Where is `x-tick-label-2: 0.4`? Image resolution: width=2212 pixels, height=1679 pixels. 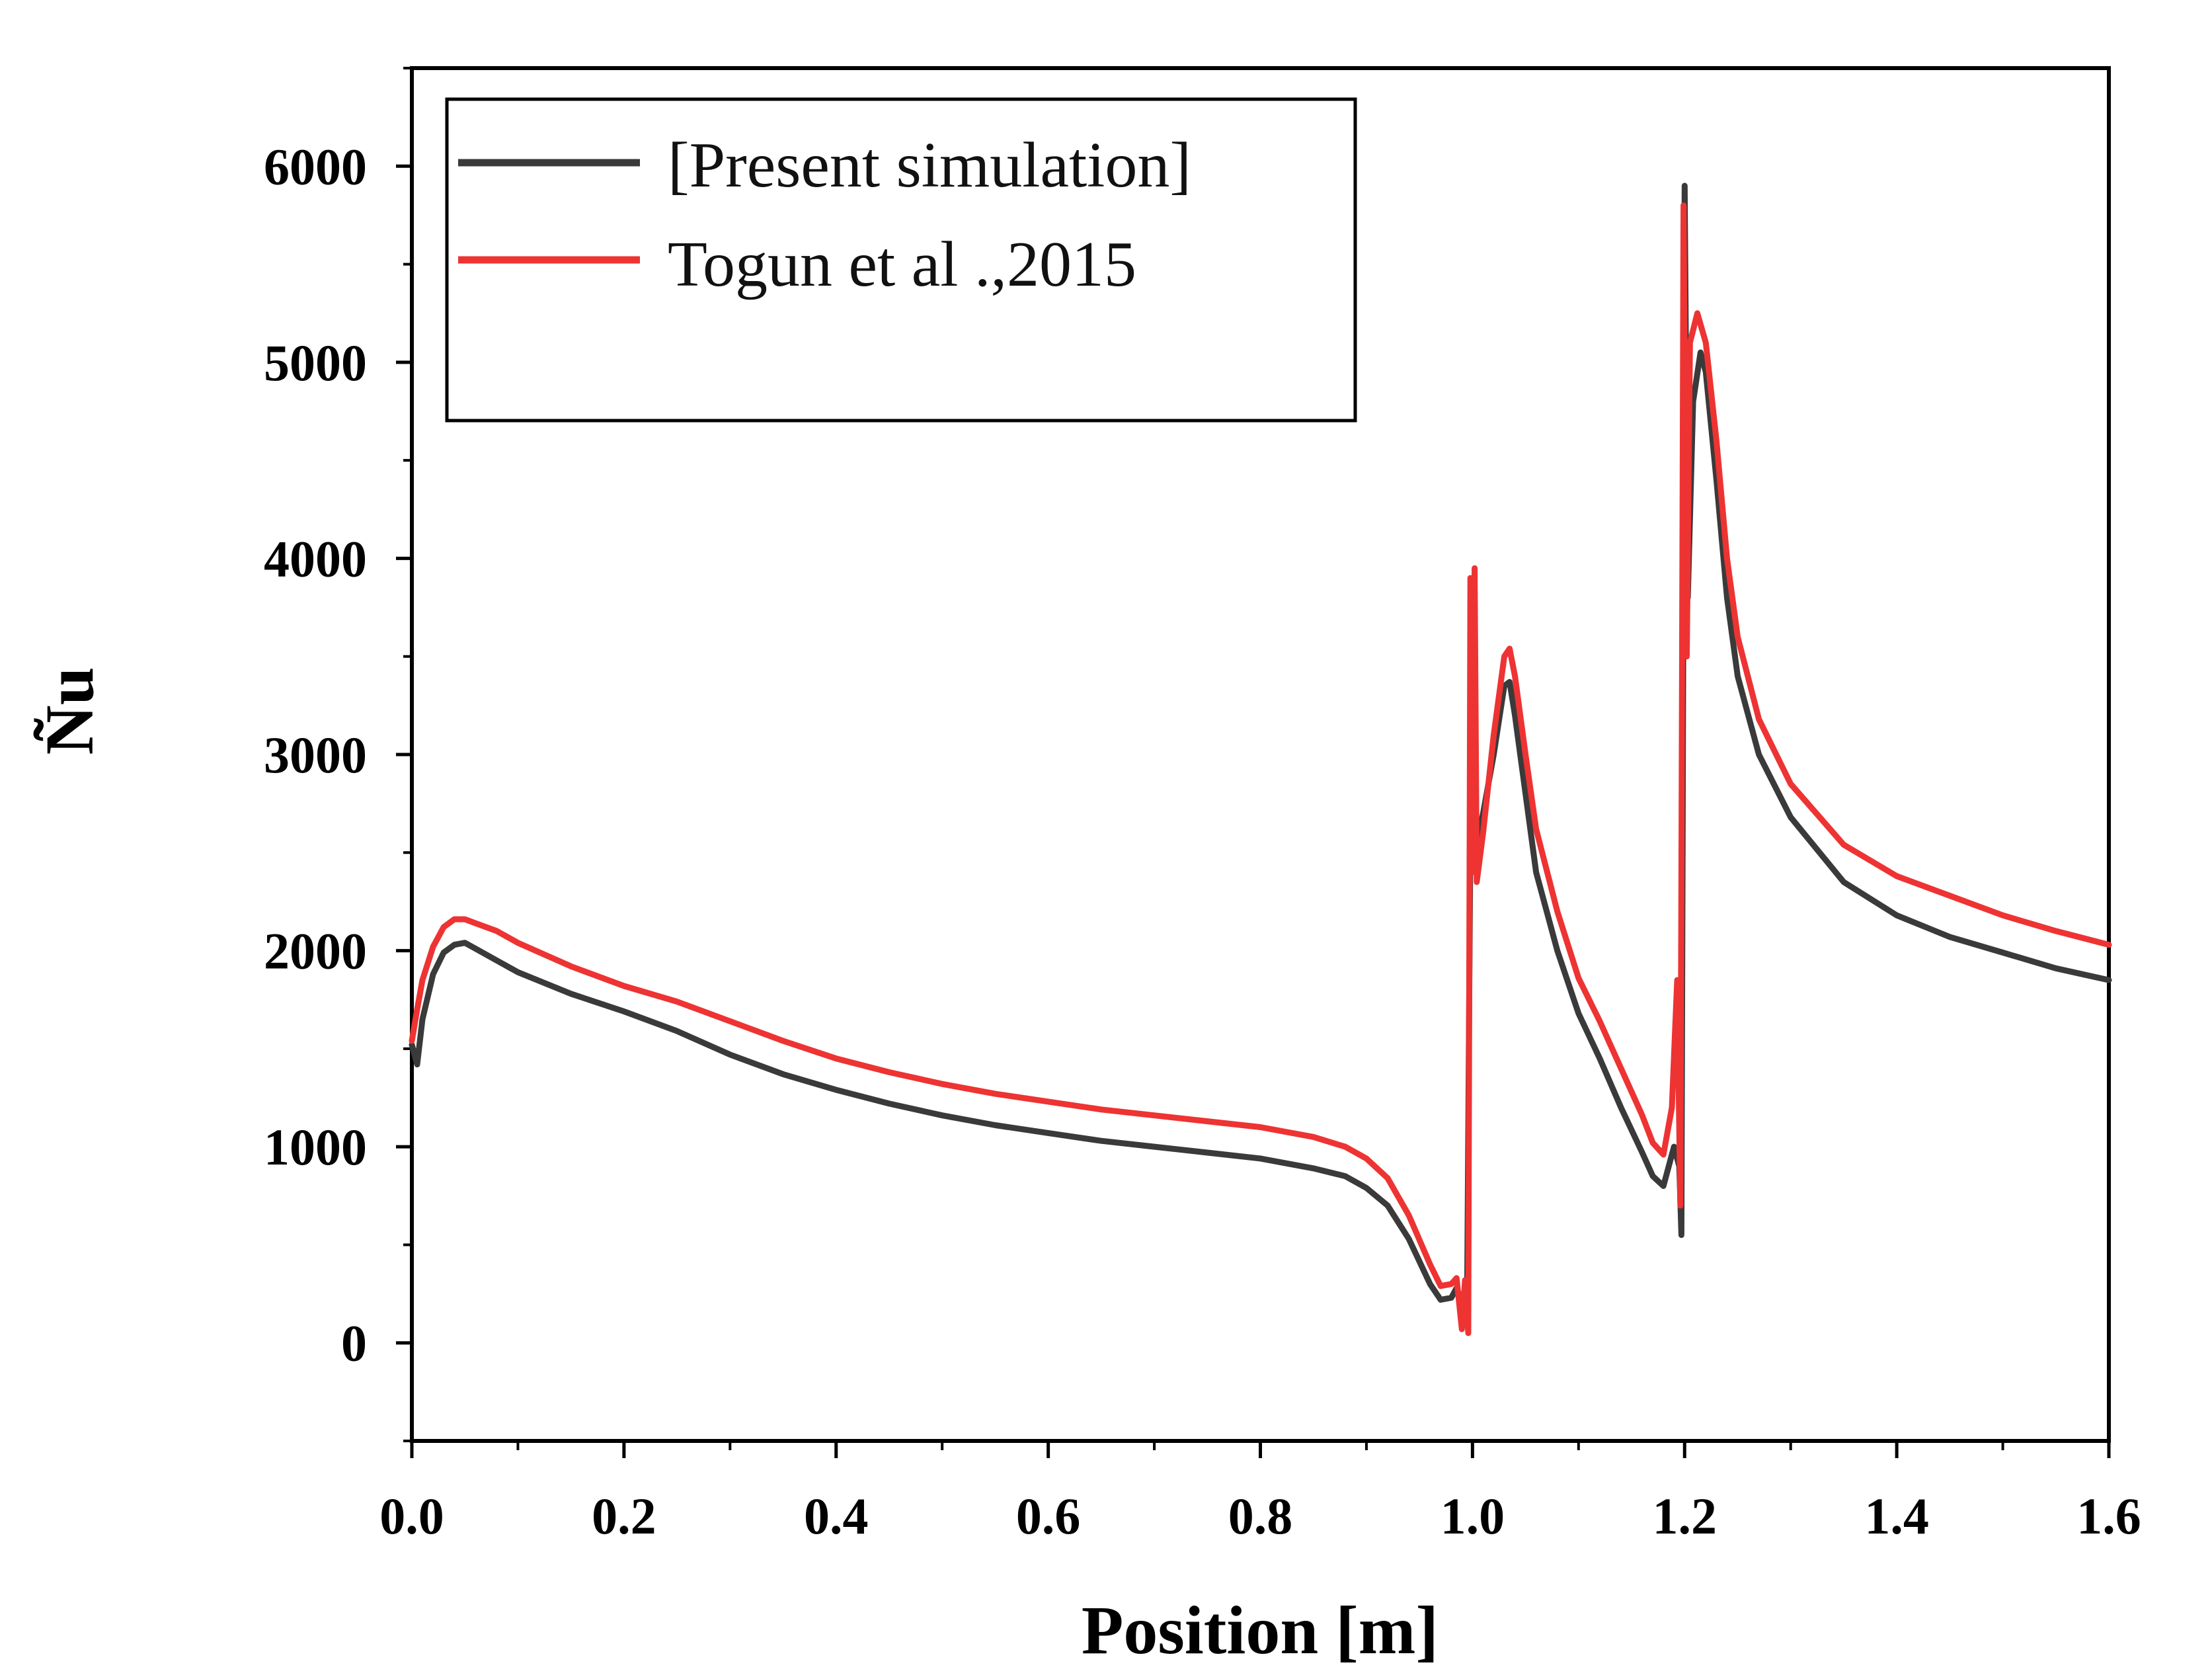 x-tick-label-2: 0.4 is located at coordinates (836, 1516).